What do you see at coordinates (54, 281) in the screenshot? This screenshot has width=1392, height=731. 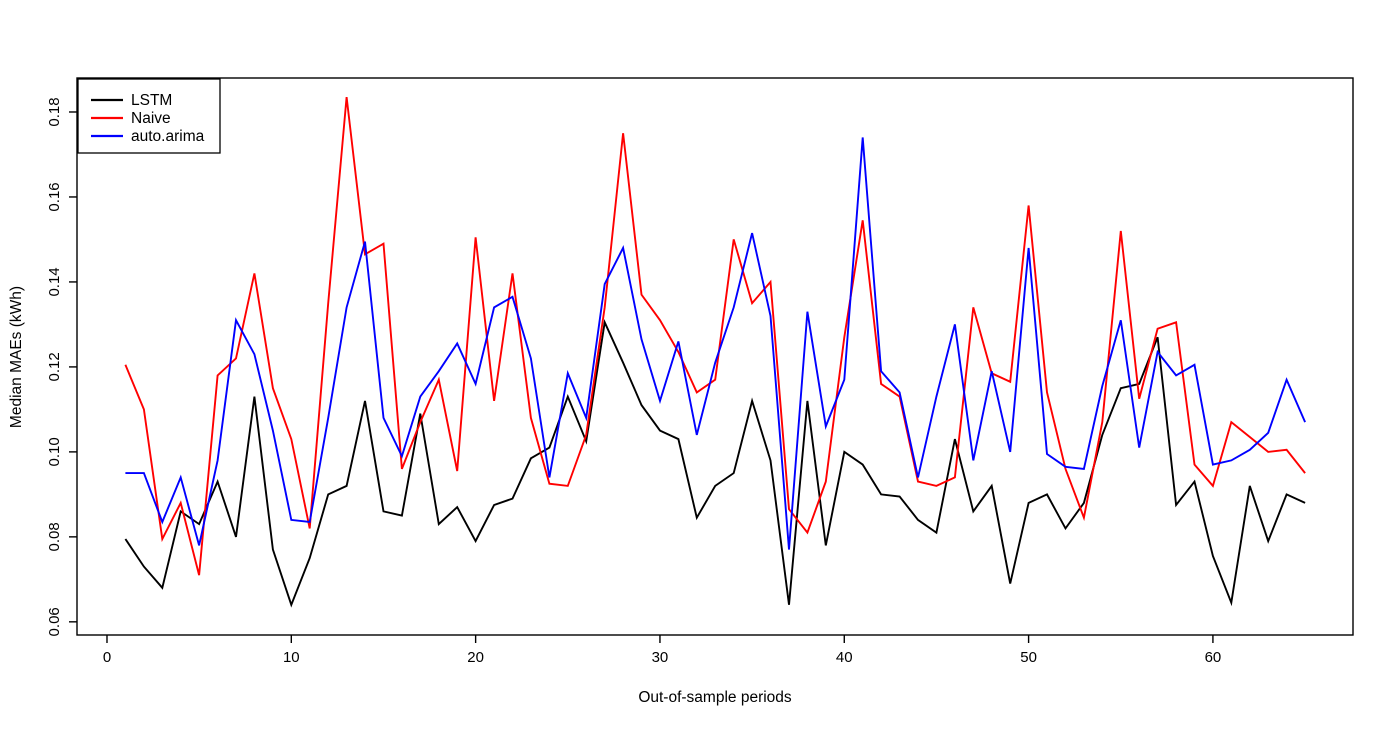 I see `y-axis-tick-label: 0.14` at bounding box center [54, 281].